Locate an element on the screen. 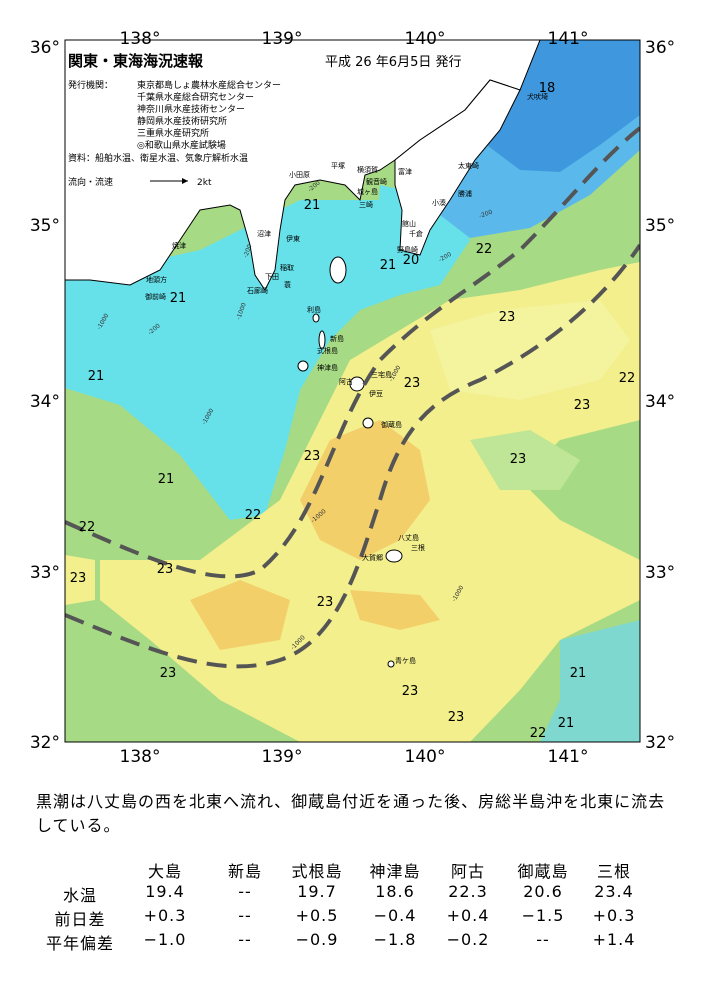  table-cell: −0.9 is located at coordinates (317, 939).